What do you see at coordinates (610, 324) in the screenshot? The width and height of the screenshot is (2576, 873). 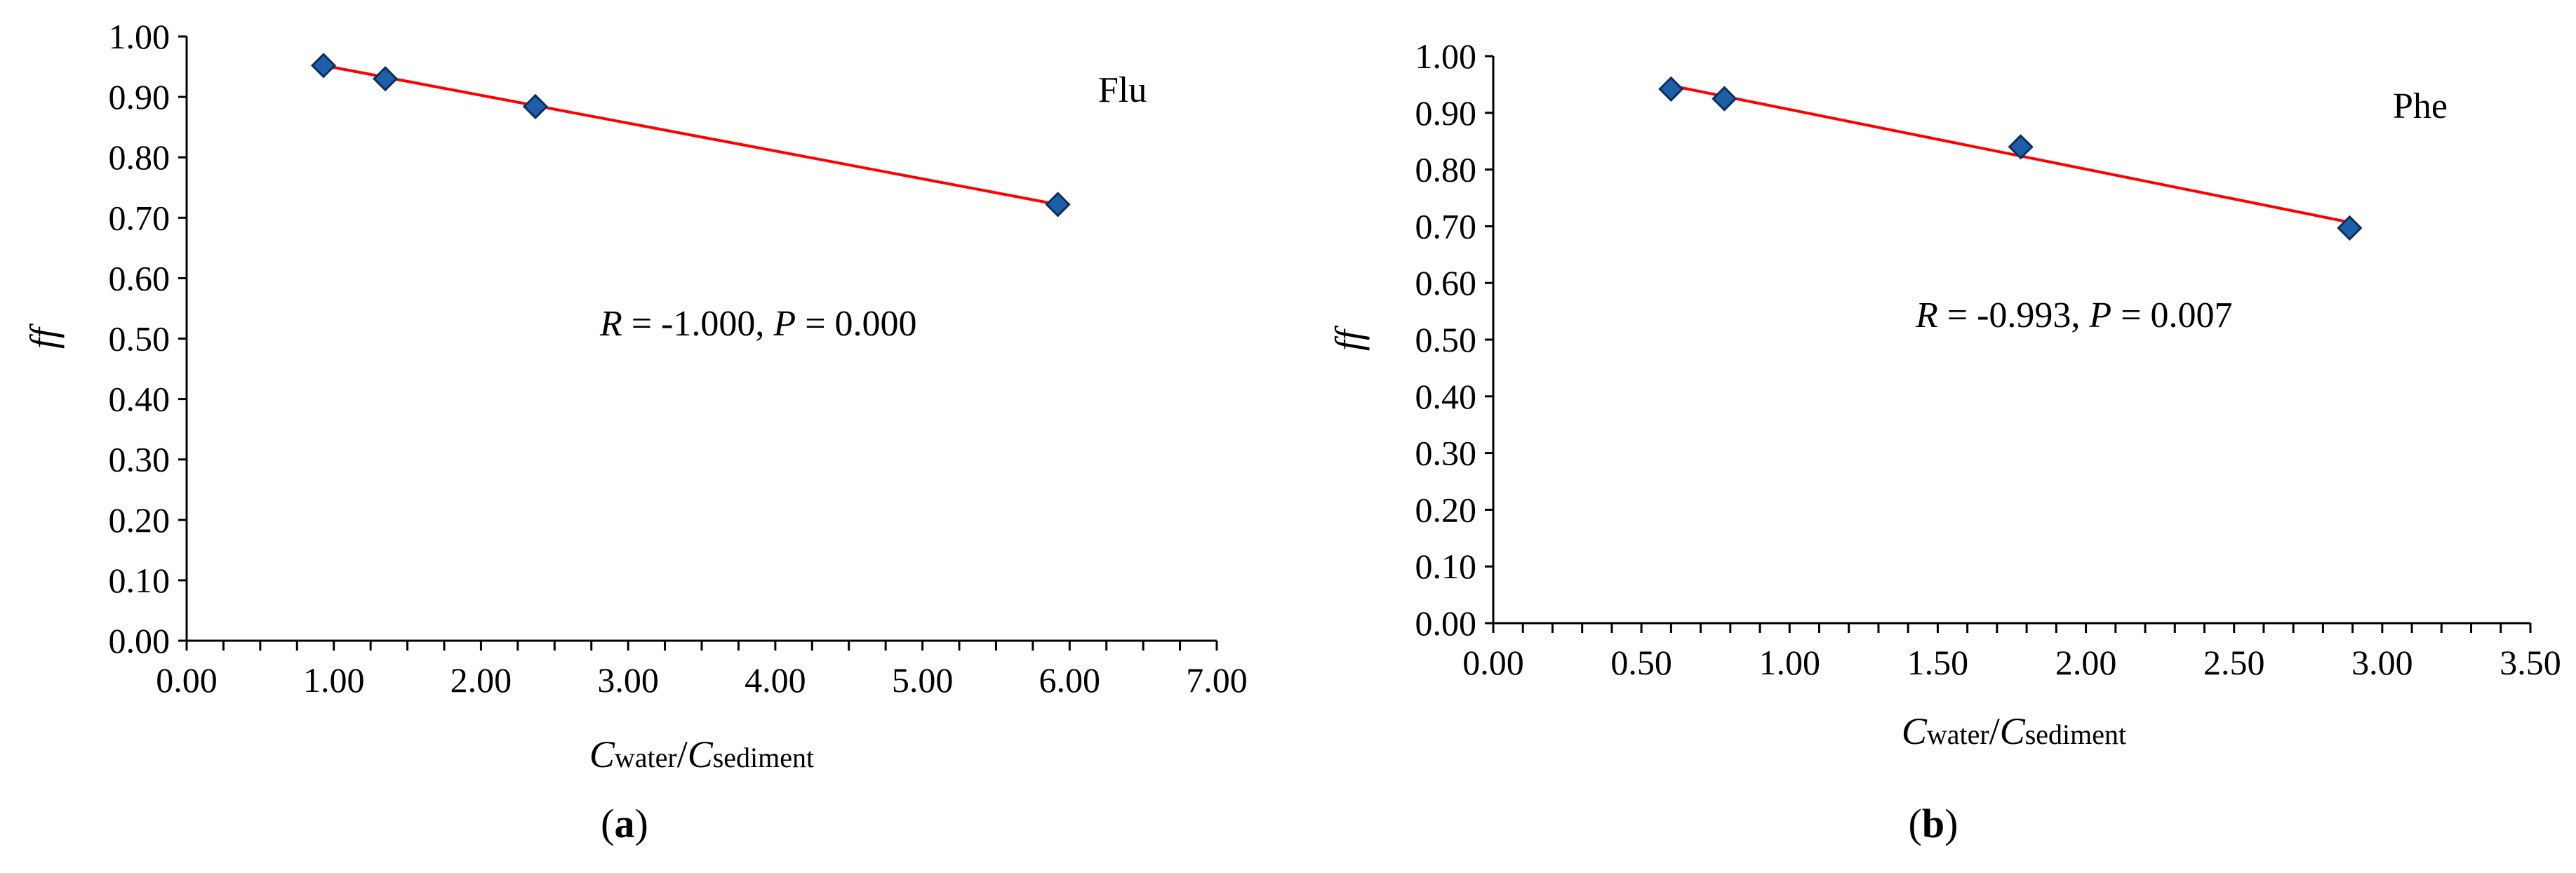 I see `r-symbol-a: R` at bounding box center [610, 324].